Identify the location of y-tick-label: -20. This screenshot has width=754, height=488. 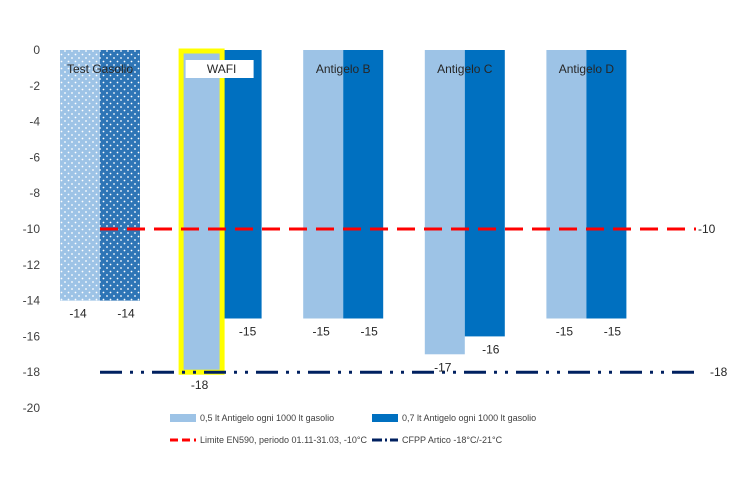
(32, 408).